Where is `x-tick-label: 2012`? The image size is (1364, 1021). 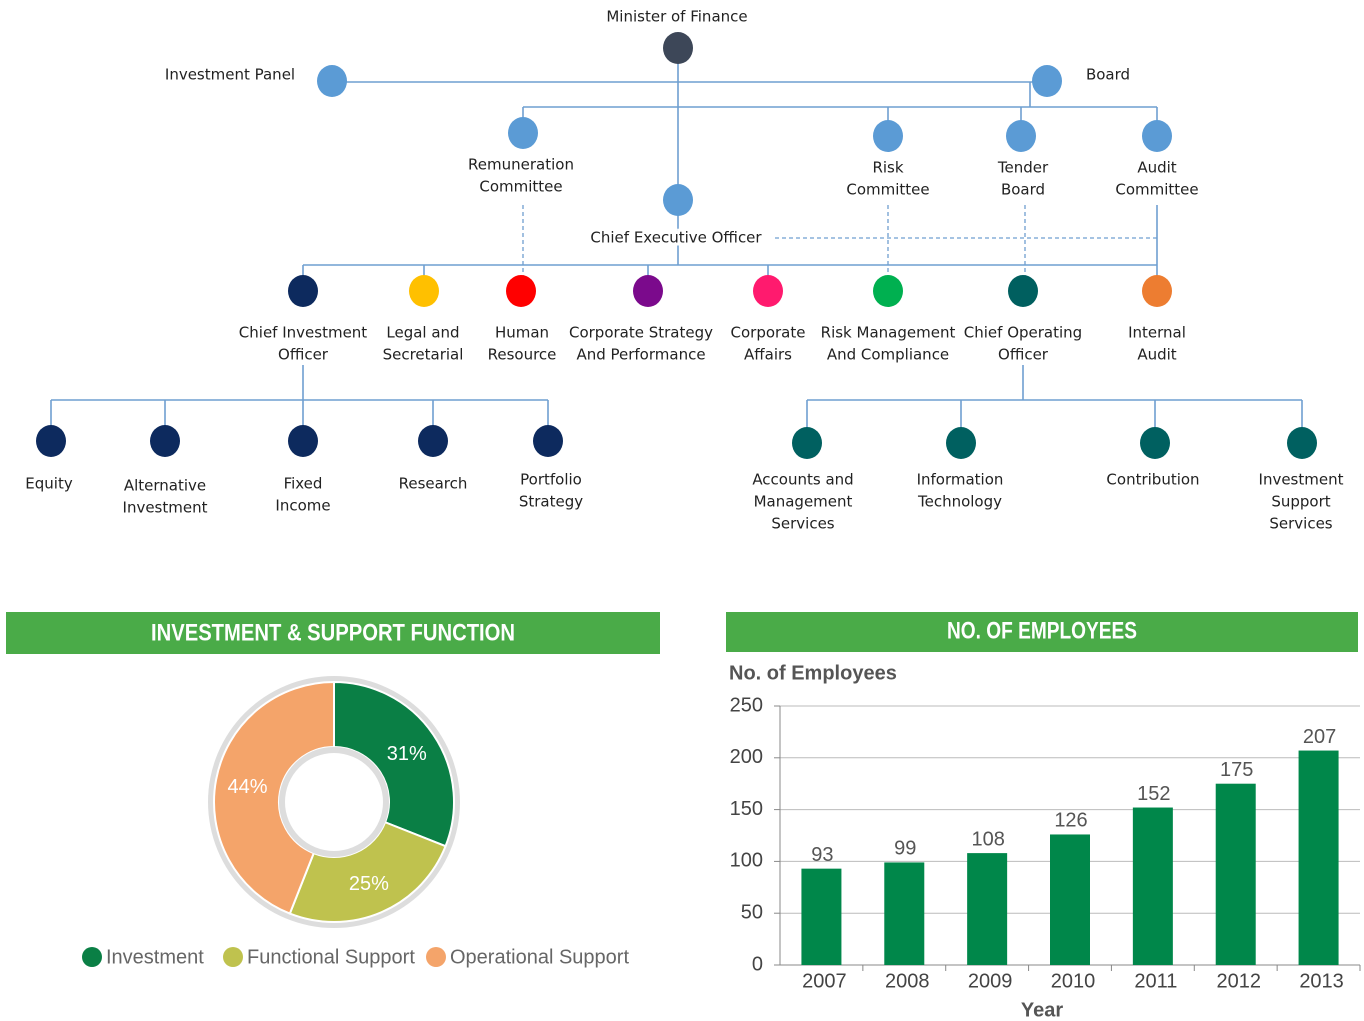 x-tick-label: 2012 is located at coordinates (1238, 981).